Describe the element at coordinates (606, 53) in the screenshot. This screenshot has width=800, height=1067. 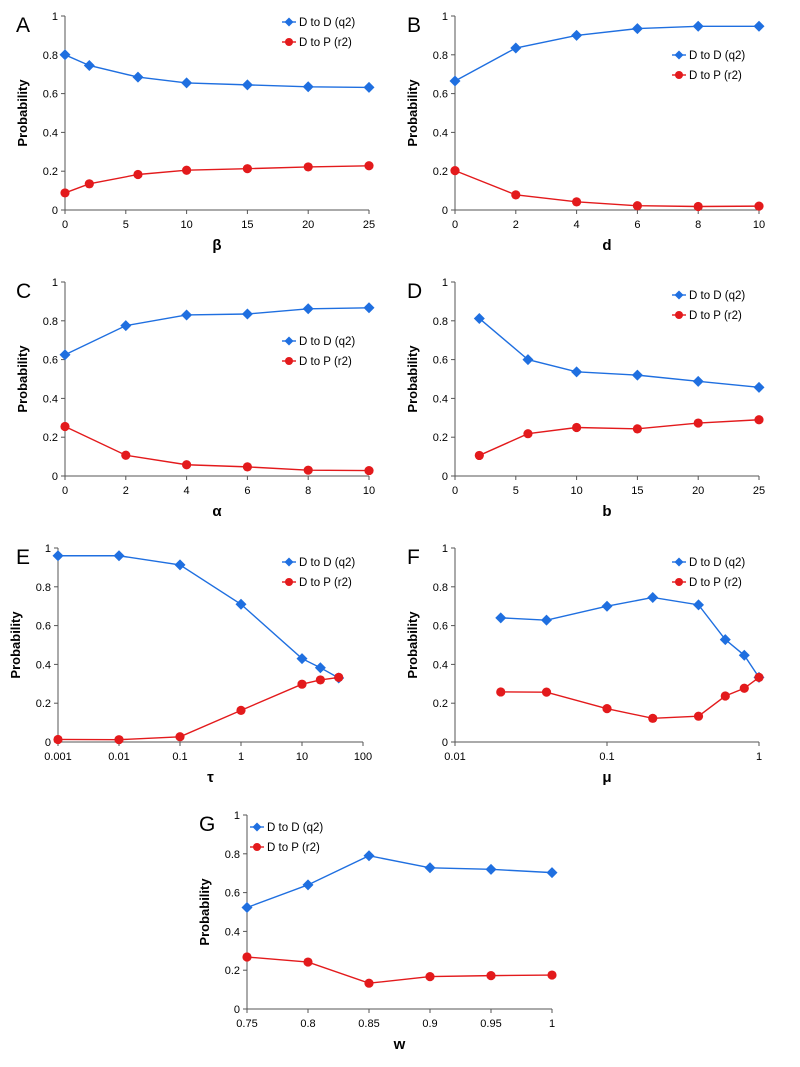
I see `panel-b-series-q2-line` at that location.